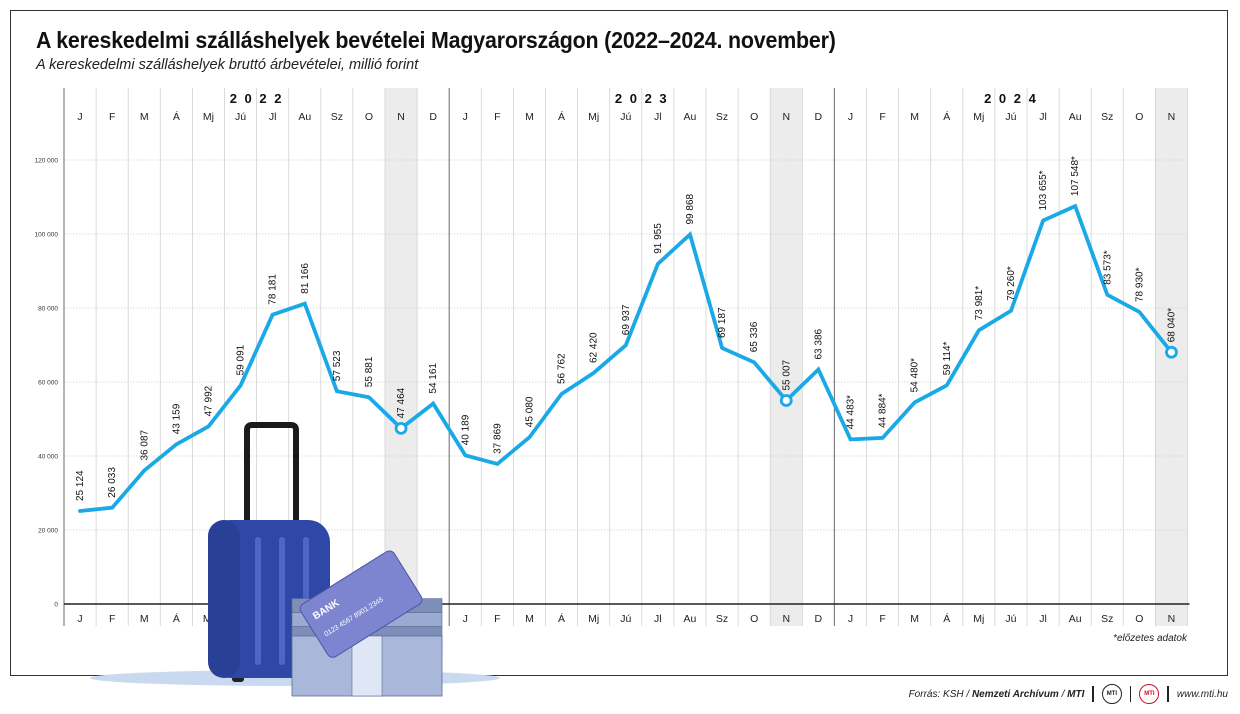 The width and height of the screenshot is (1240, 714). What do you see at coordinates (367, 666) in the screenshot?
I see `money-band-icon` at bounding box center [367, 666].